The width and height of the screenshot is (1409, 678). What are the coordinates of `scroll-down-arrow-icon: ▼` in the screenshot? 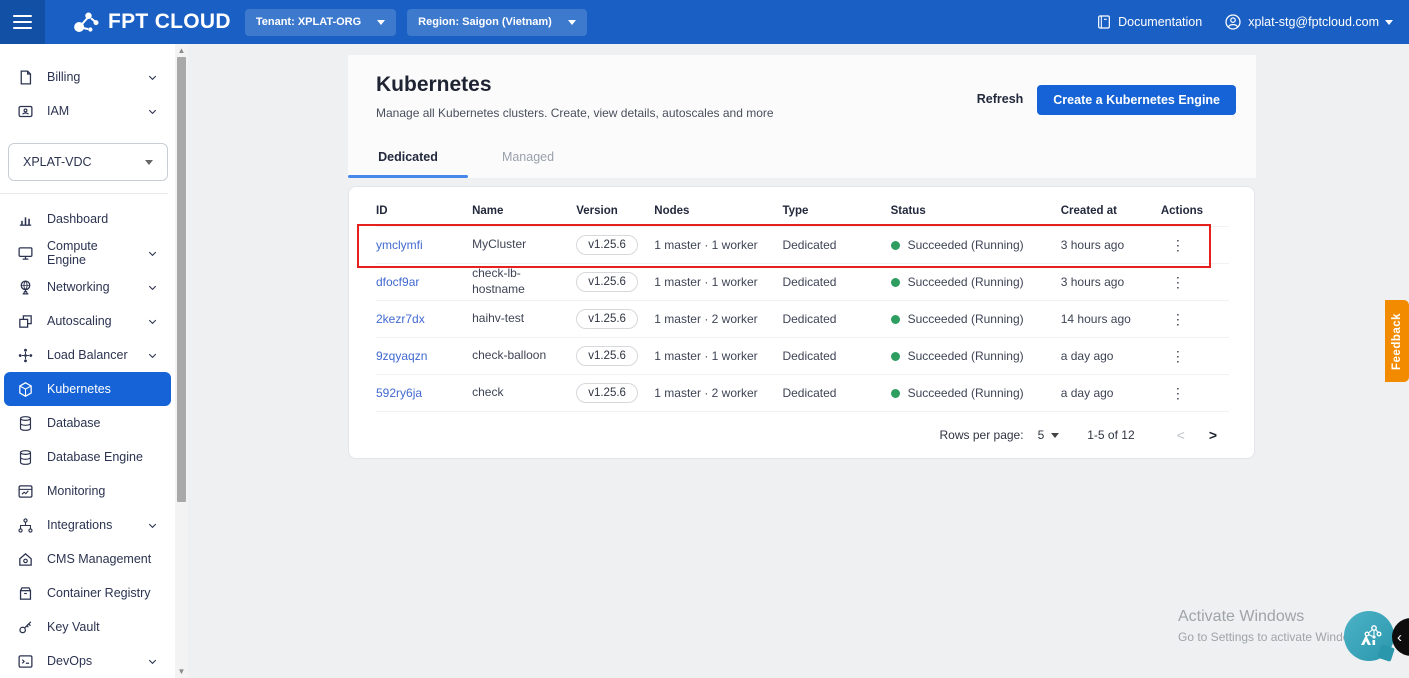 It's located at (181, 671).